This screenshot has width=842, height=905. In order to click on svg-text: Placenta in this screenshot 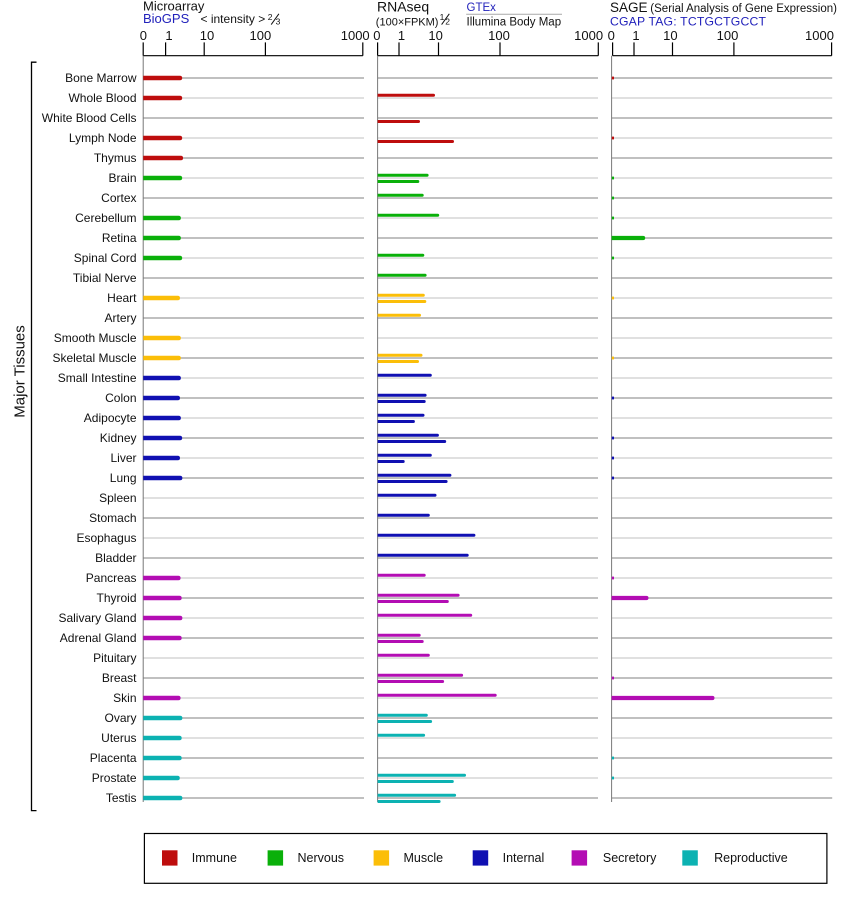, I will do `click(113, 758)`.